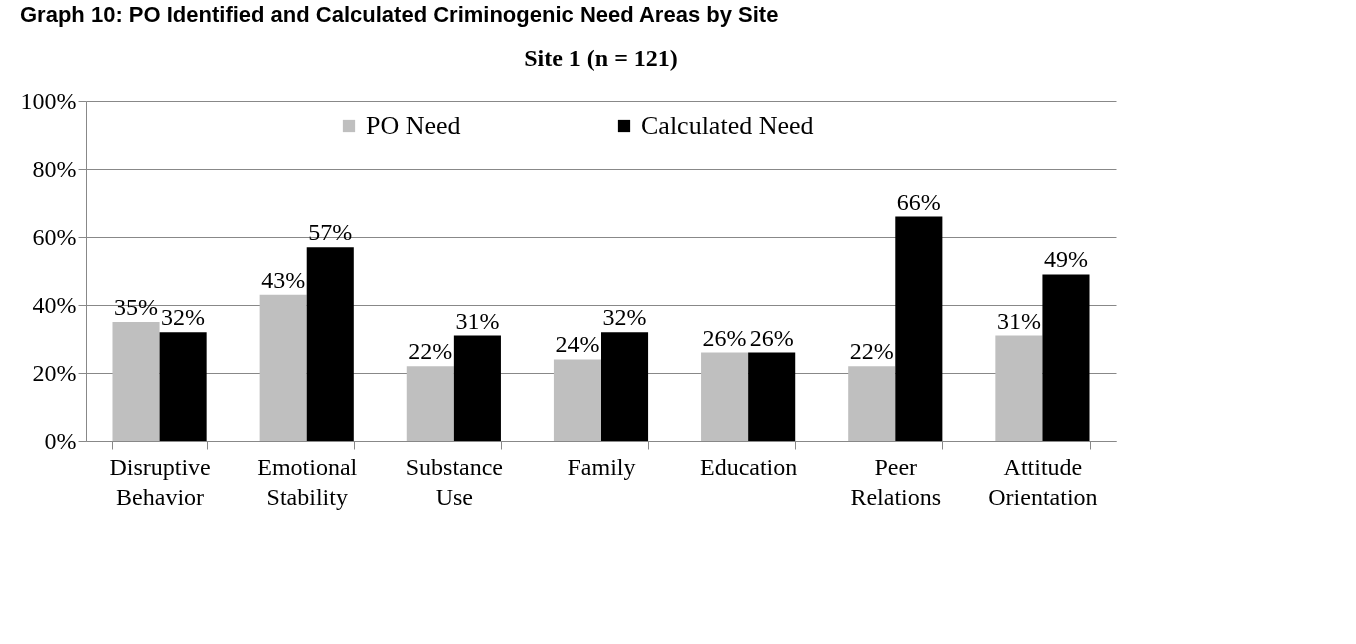 The width and height of the screenshot is (1356, 644). I want to click on y-tick-label: 40%, so click(54, 304).